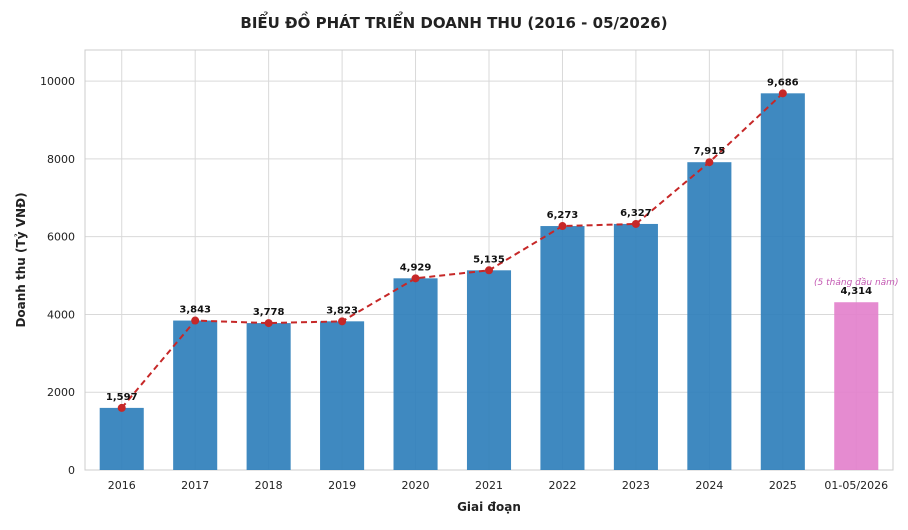  What do you see at coordinates (21, 259) in the screenshot?
I see `y-axis-title: Doanh thu (Tỷ VNĐ)` at bounding box center [21, 259].